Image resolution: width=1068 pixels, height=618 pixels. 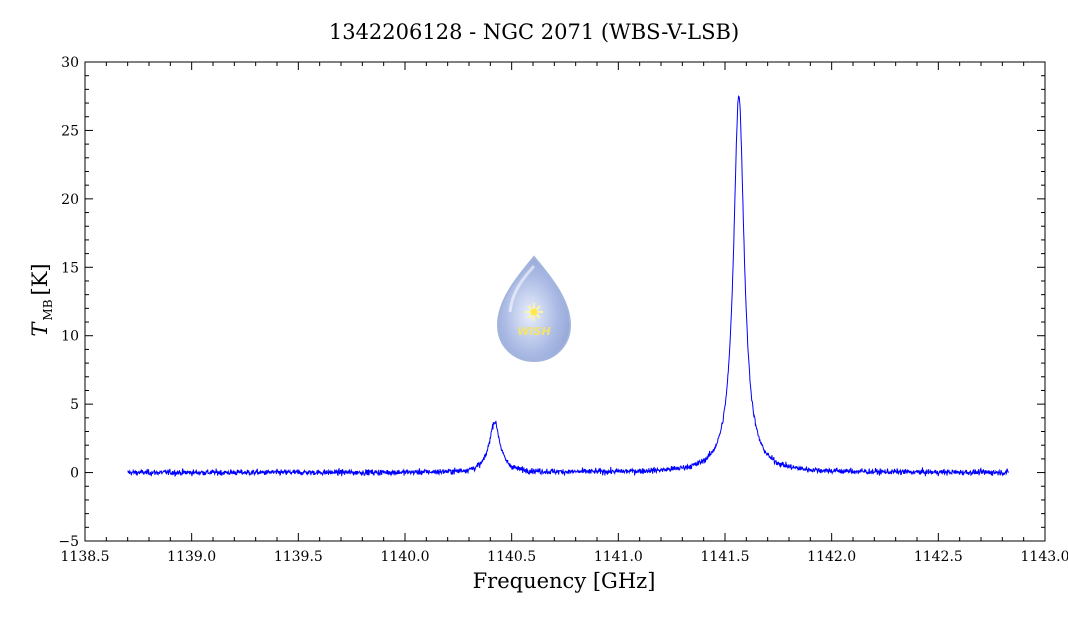 I want to click on wish-logo: WISH, so click(x=534, y=309).